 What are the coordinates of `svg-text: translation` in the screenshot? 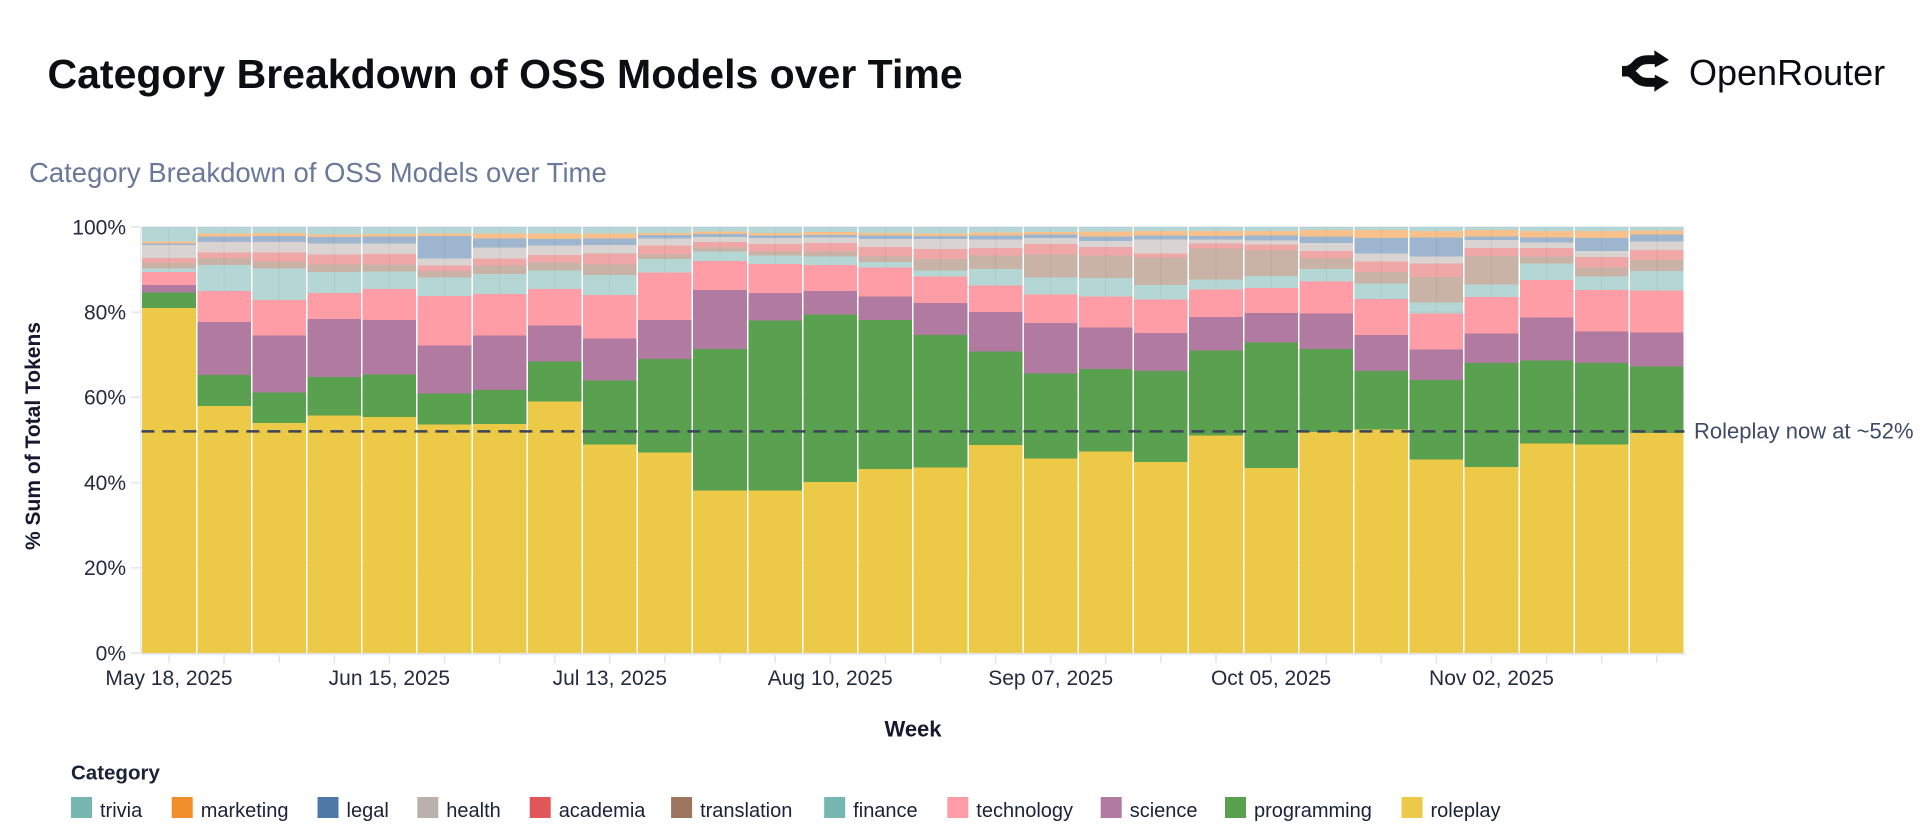 It's located at (746, 811).